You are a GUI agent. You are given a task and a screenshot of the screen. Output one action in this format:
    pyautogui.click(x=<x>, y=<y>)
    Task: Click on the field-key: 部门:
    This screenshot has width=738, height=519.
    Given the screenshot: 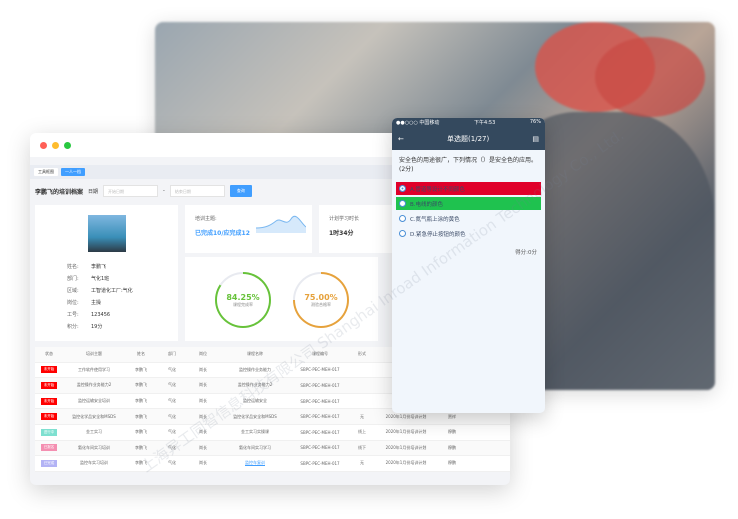 What is the action you would take?
    pyautogui.click(x=73, y=279)
    